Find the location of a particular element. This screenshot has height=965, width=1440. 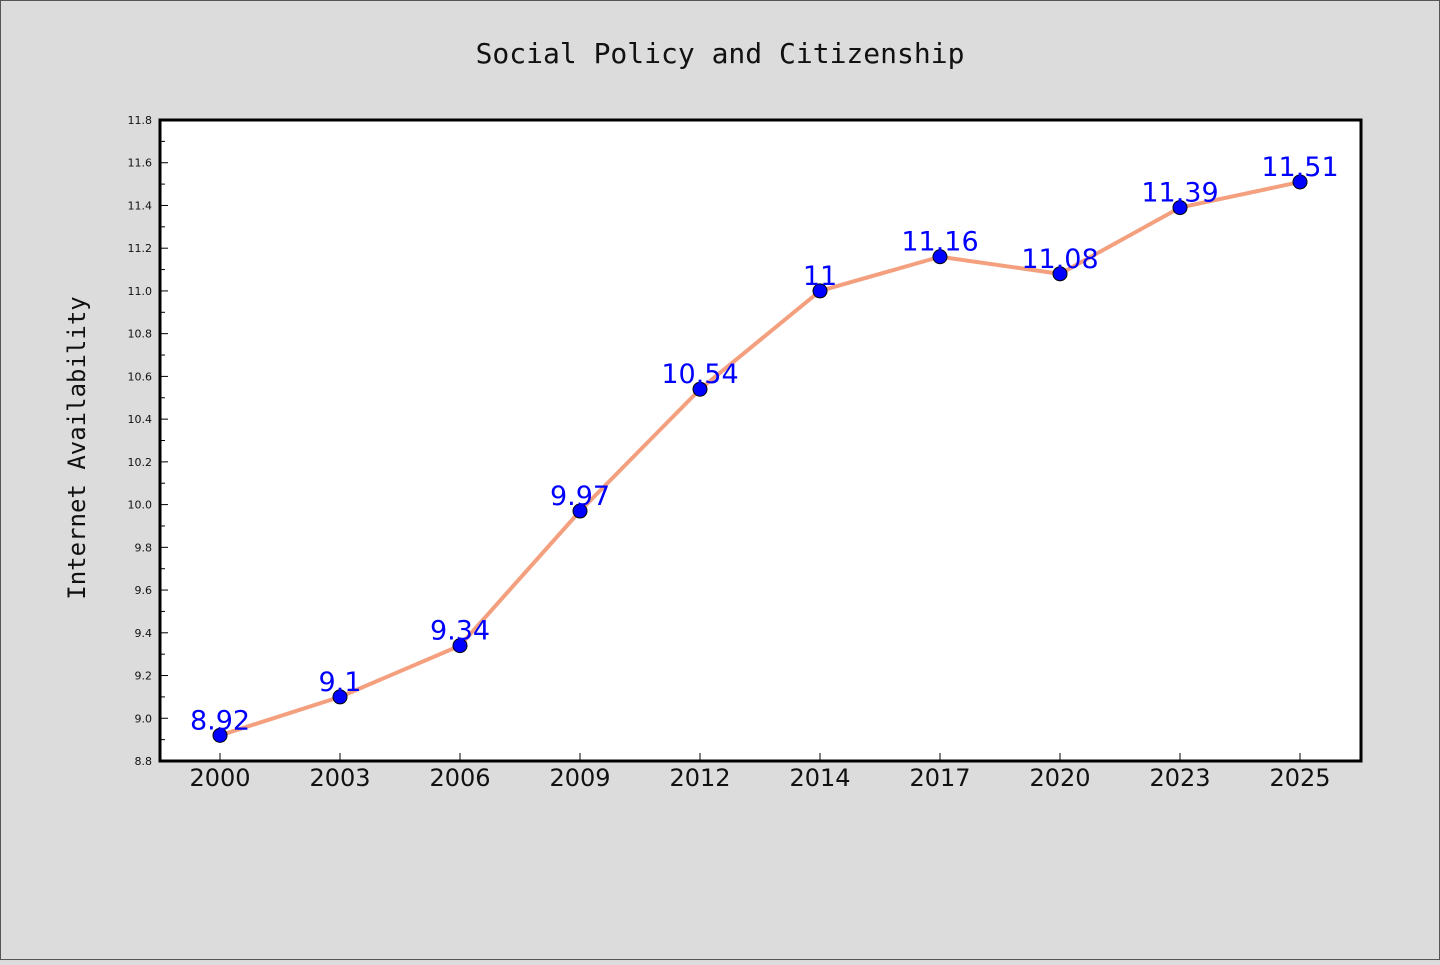

x-tick-label: 2000 is located at coordinates (219, 778).